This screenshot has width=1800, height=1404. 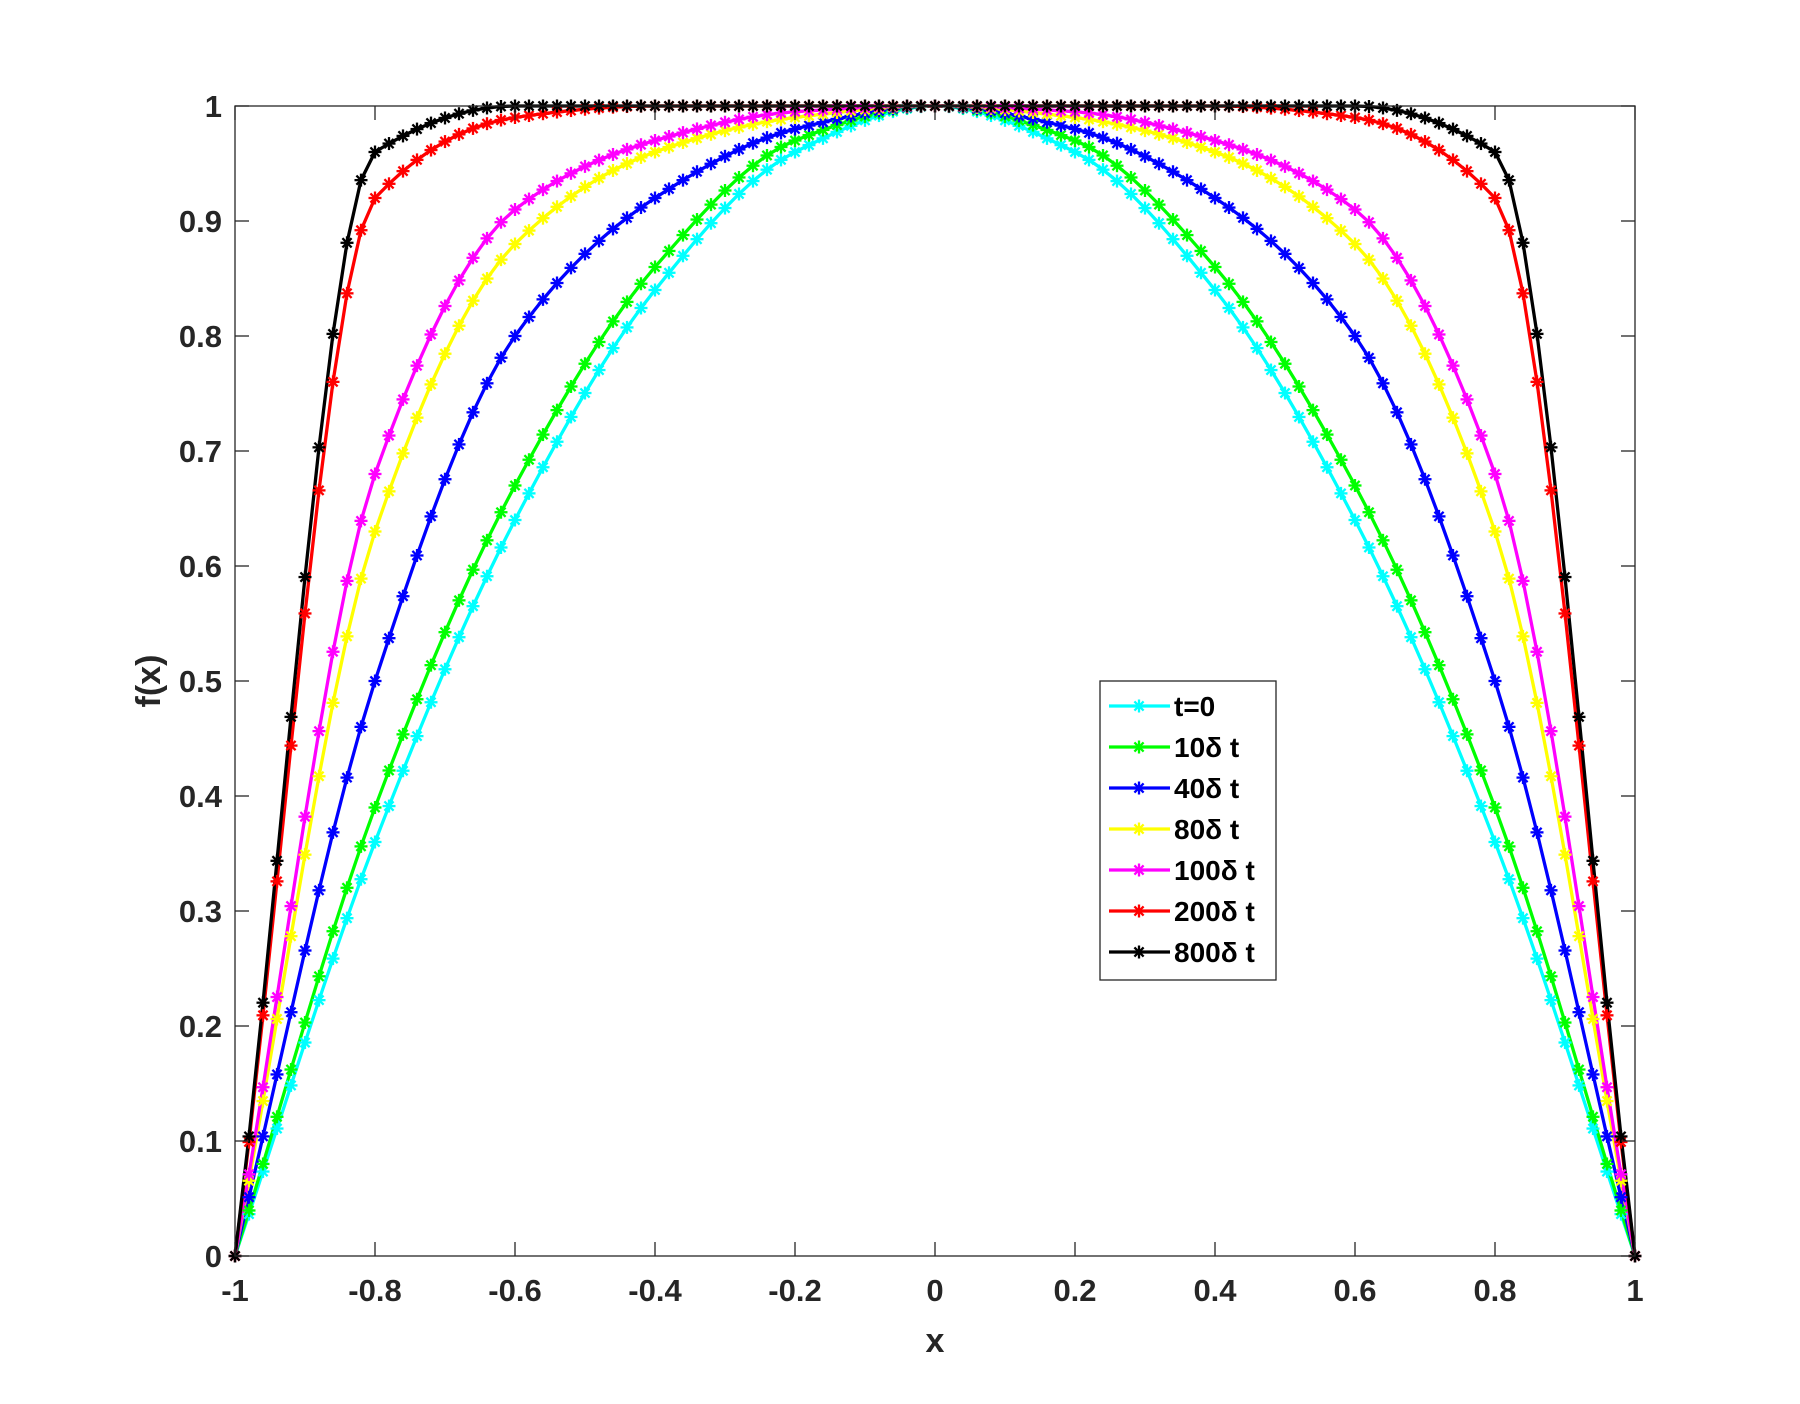 What do you see at coordinates (1162, 706) in the screenshot?
I see `legend-item: t=0` at bounding box center [1162, 706].